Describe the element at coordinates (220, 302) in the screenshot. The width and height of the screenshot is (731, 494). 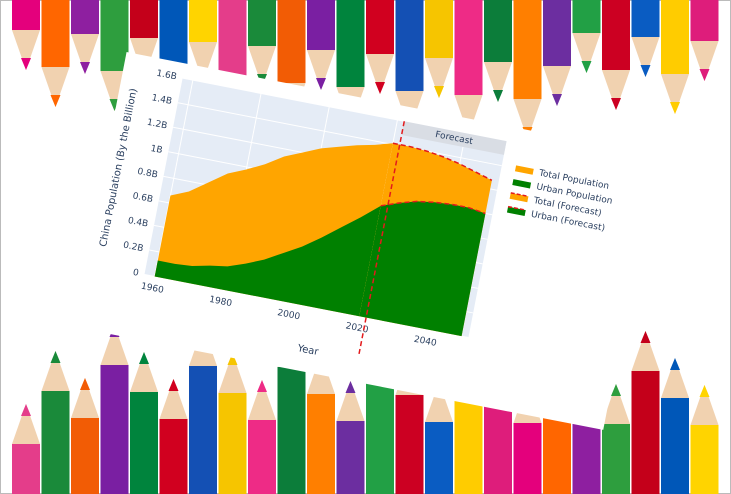
I see `x-tick-label: 1980` at that location.